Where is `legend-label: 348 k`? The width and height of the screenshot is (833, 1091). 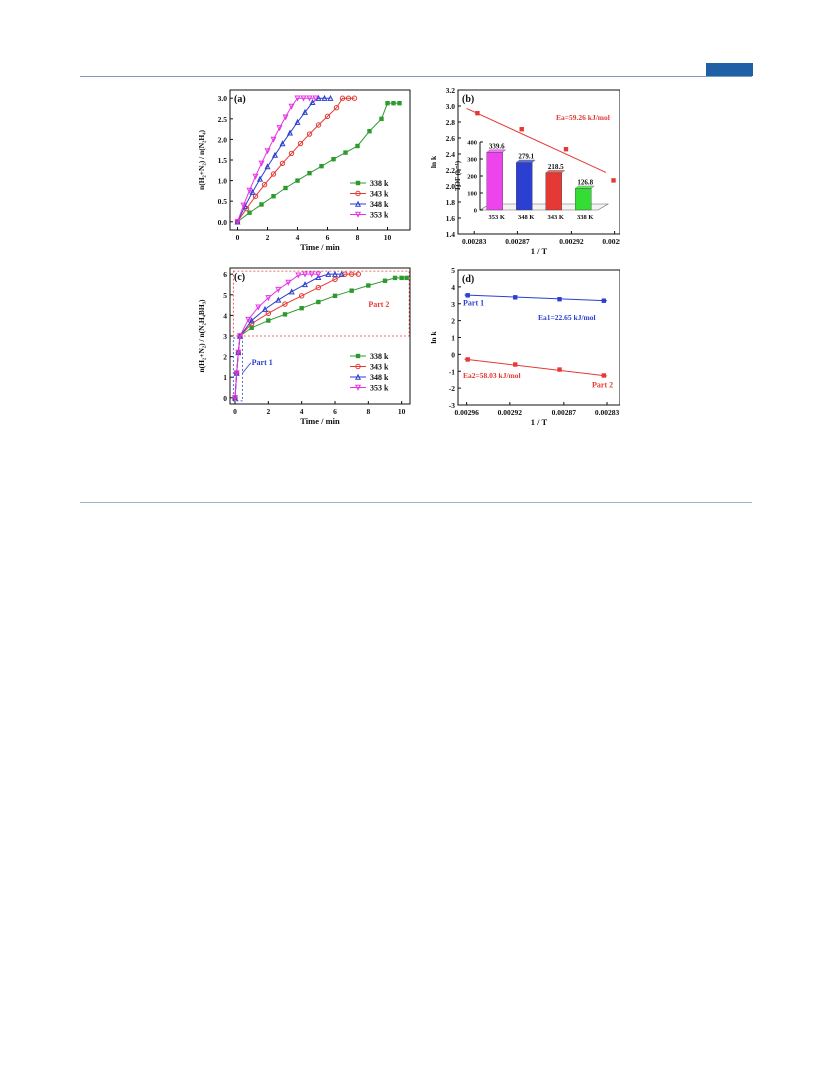 legend-label: 348 k is located at coordinates (379, 204).